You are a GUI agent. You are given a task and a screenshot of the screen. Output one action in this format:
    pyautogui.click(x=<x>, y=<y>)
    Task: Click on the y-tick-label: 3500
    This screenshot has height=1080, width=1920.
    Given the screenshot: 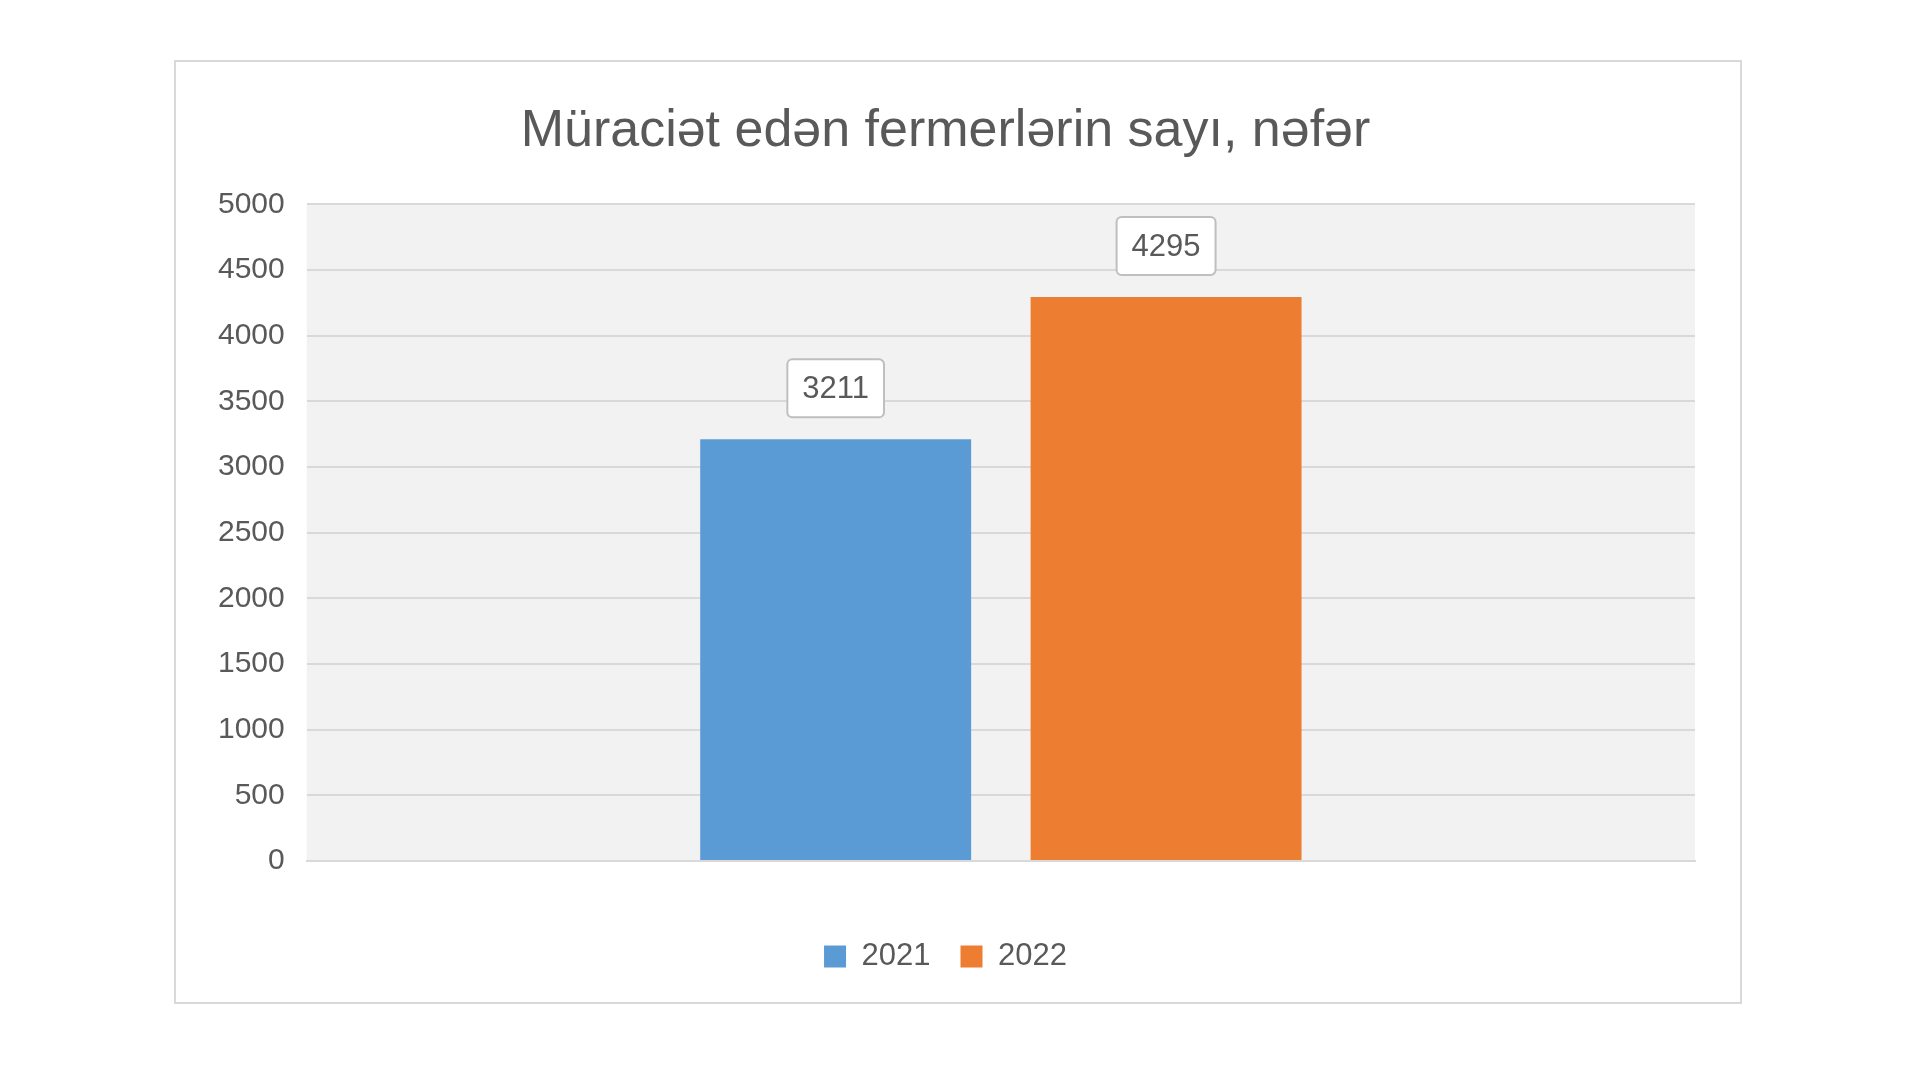 What is the action you would take?
    pyautogui.click(x=251, y=399)
    